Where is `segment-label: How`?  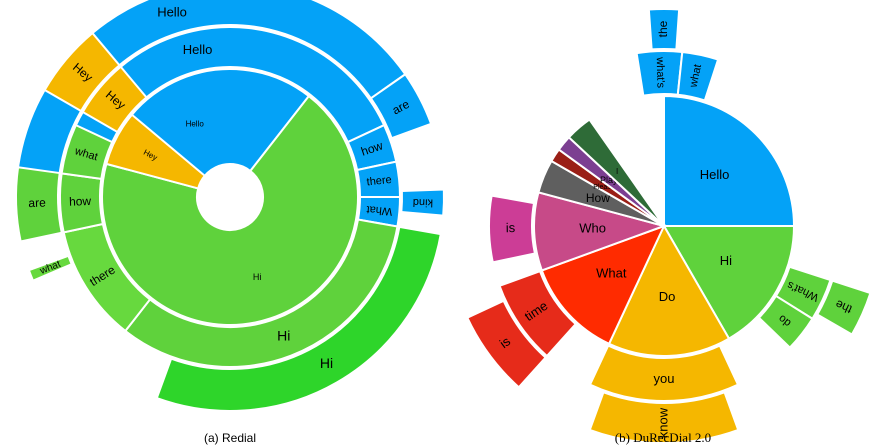
segment-label: How is located at coordinates (598, 198).